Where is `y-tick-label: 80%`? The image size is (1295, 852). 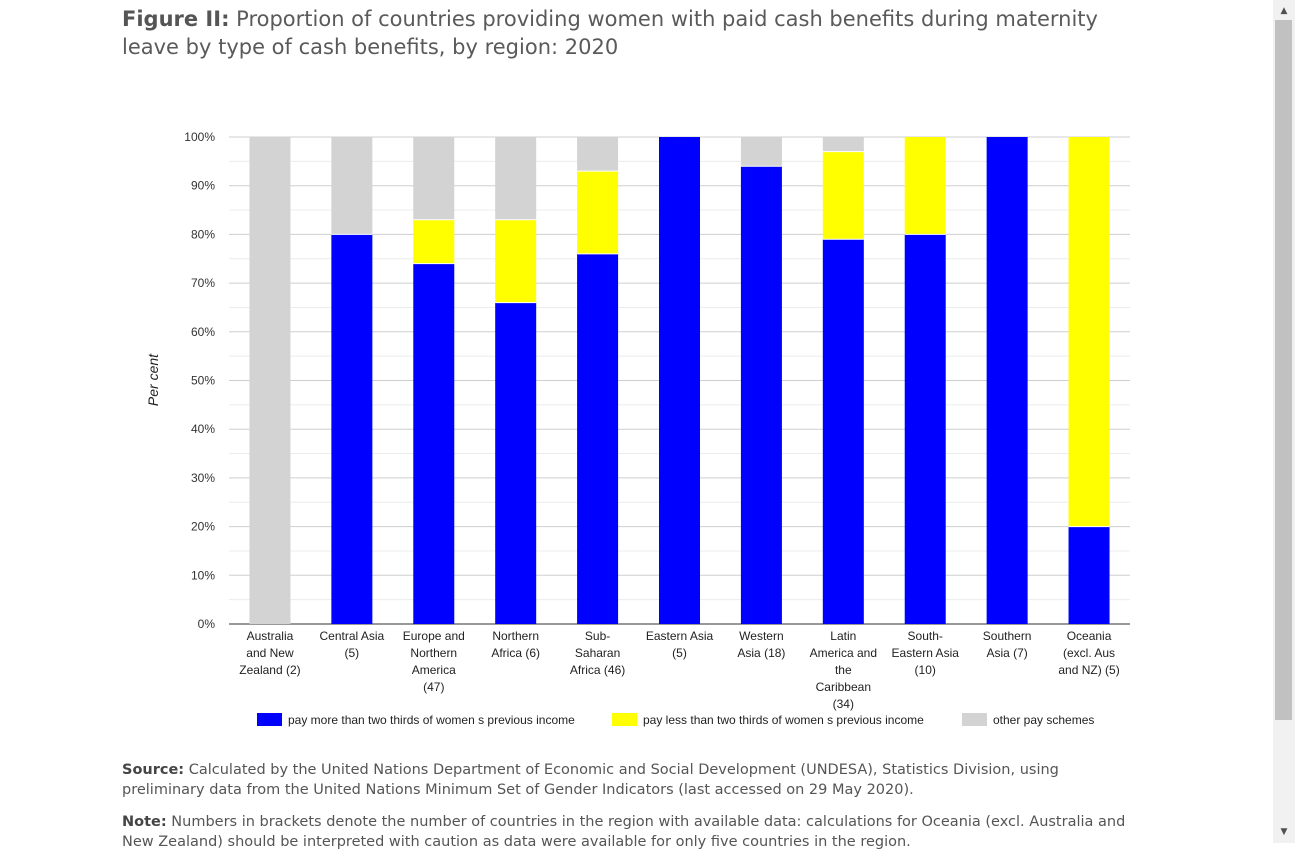 y-tick-label: 80% is located at coordinates (203, 234).